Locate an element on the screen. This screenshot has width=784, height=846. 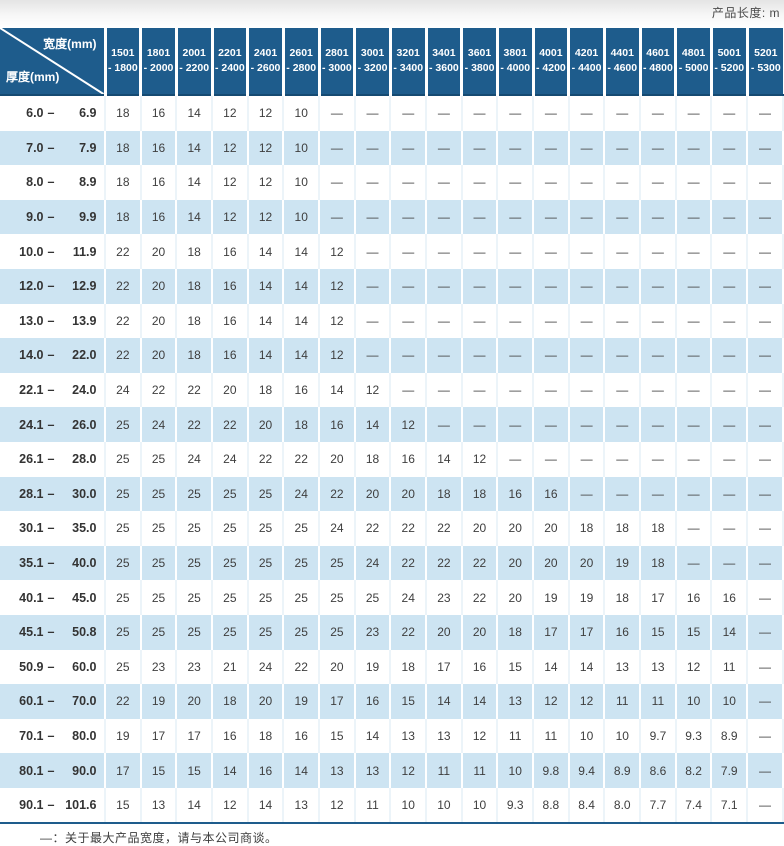
width-header-cell: 4801- 5000 is located at coordinates (694, 62).